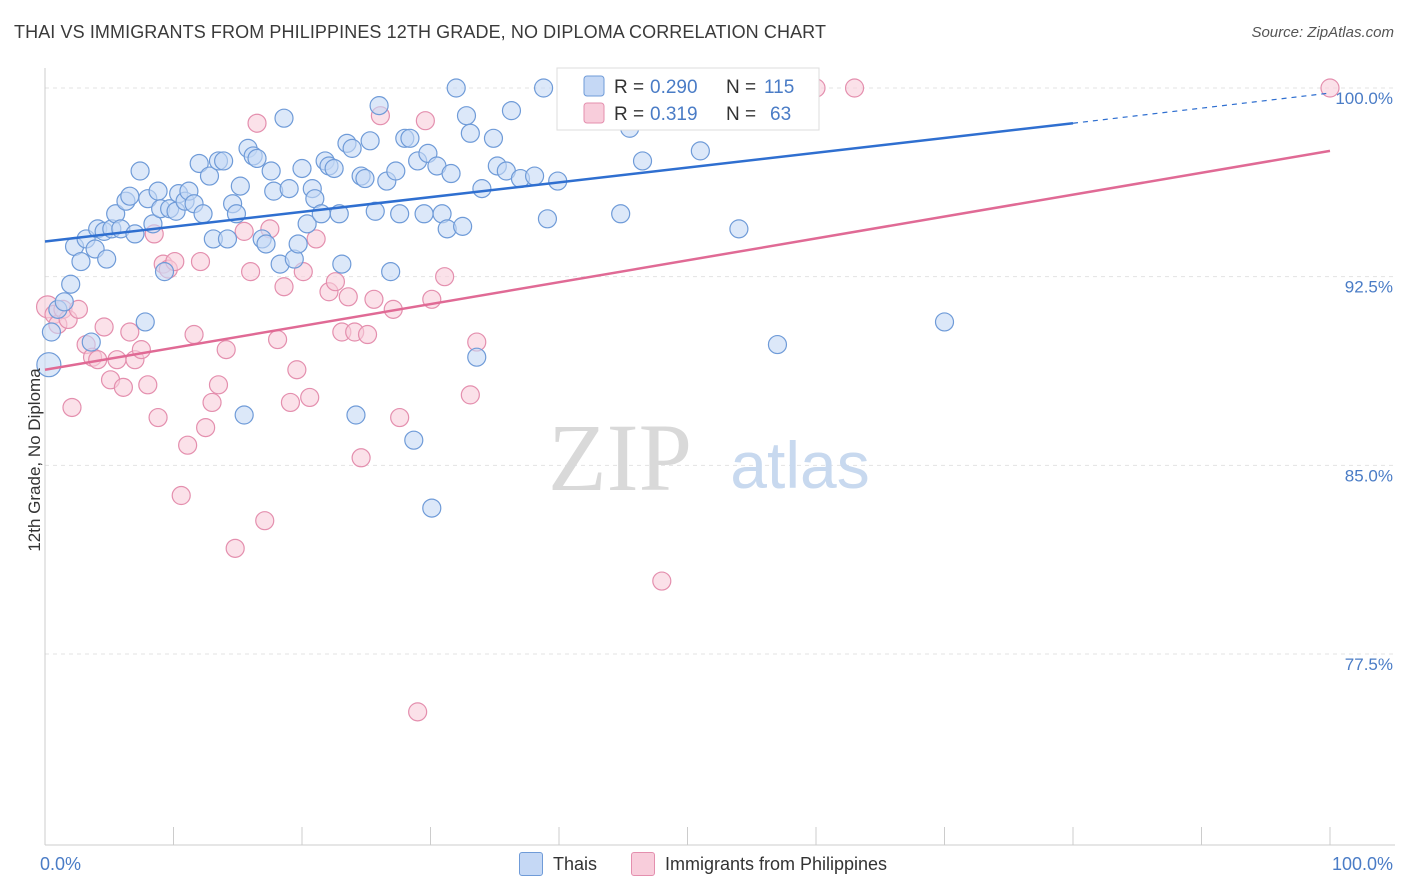  Describe the element at coordinates (642, 864) in the screenshot. I see `legend-swatch-philippines` at that location.